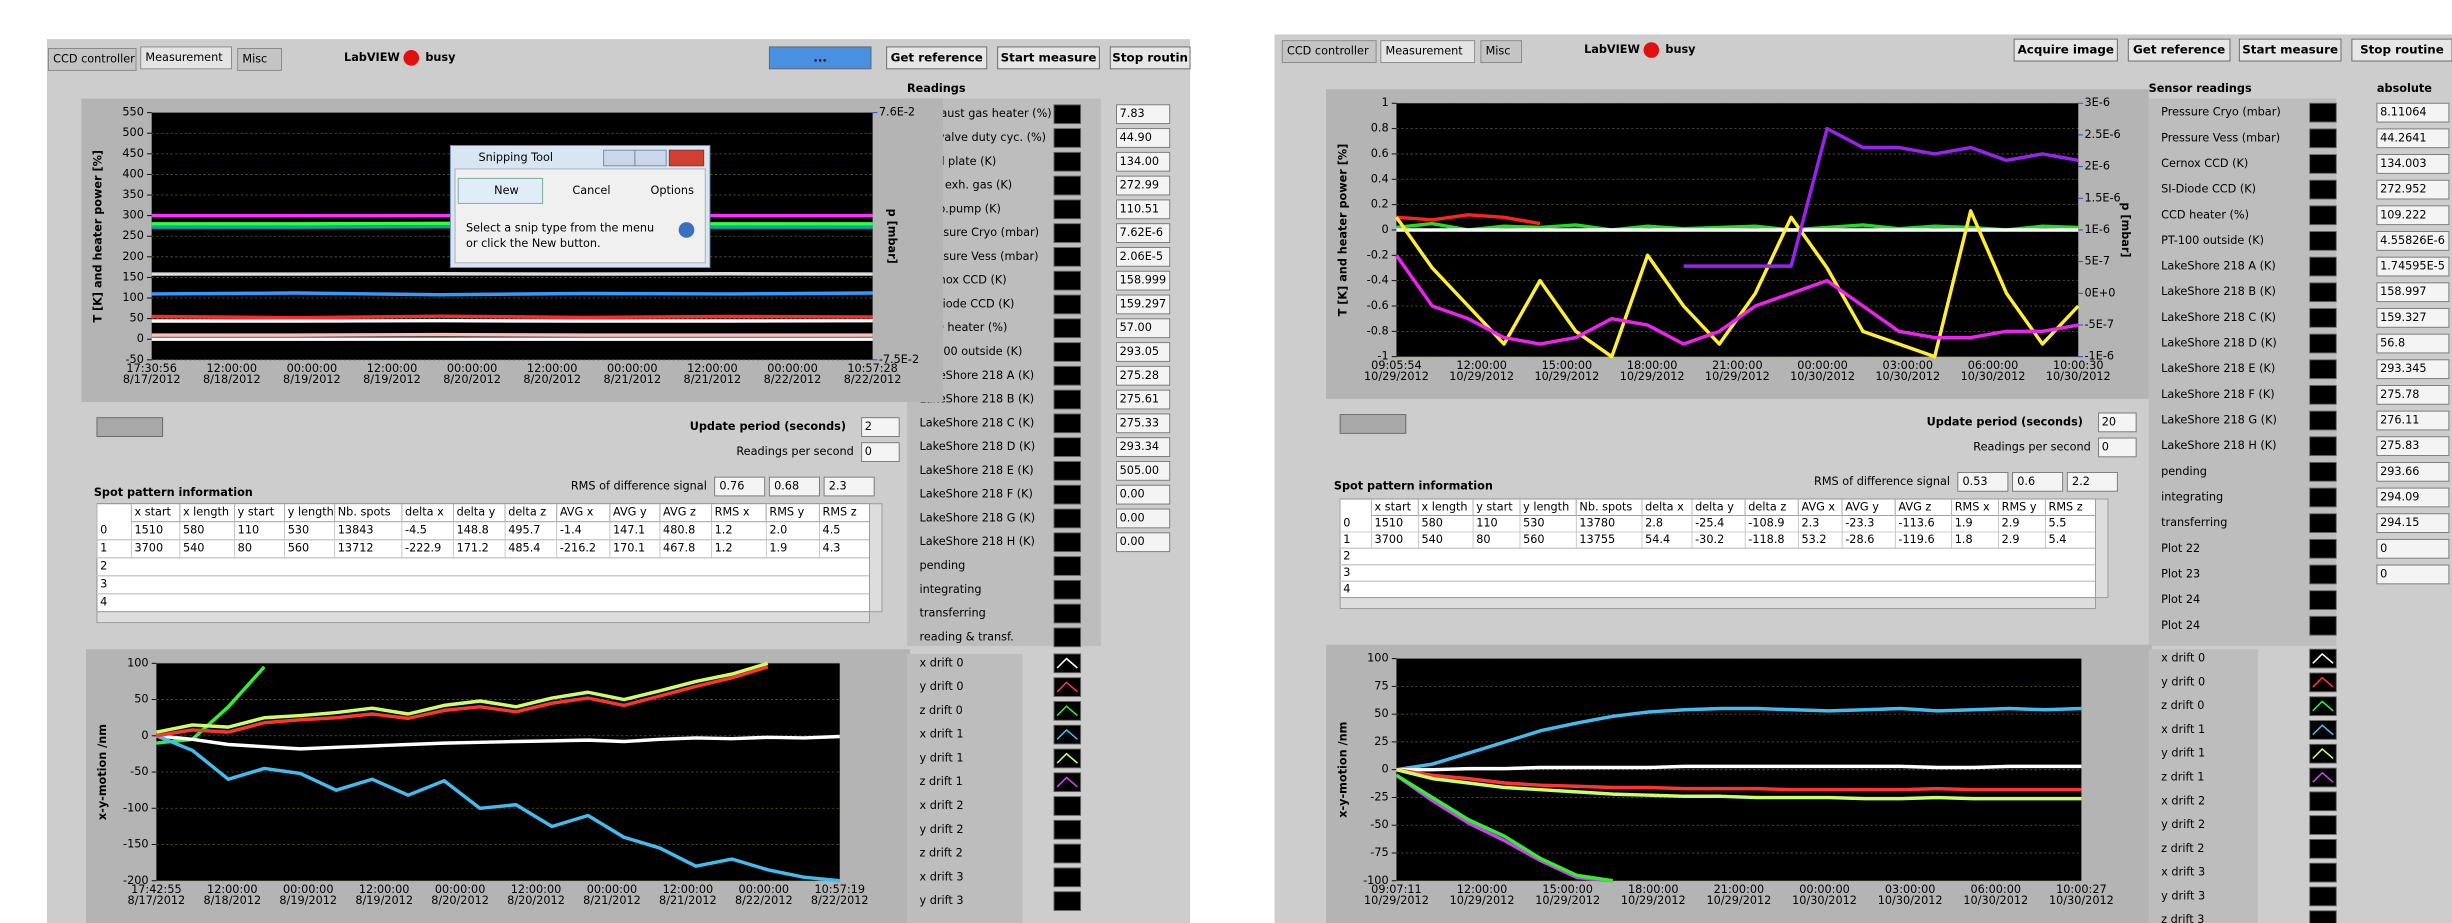  I want to click on reading-name: CCD heater (%), so click(2205, 214).